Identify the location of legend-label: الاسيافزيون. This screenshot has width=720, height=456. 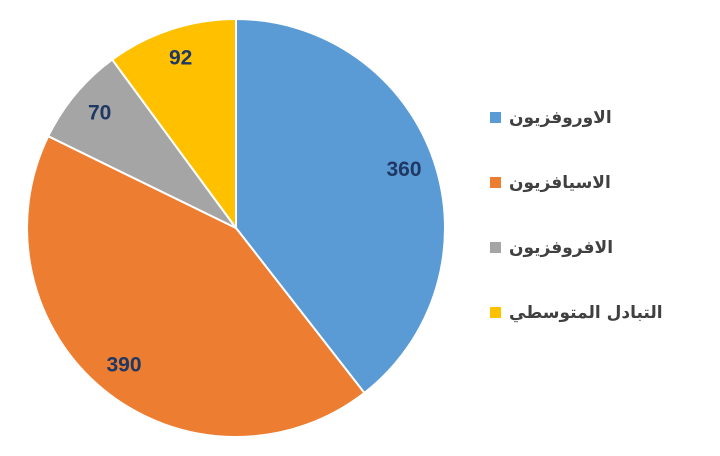
(560, 183).